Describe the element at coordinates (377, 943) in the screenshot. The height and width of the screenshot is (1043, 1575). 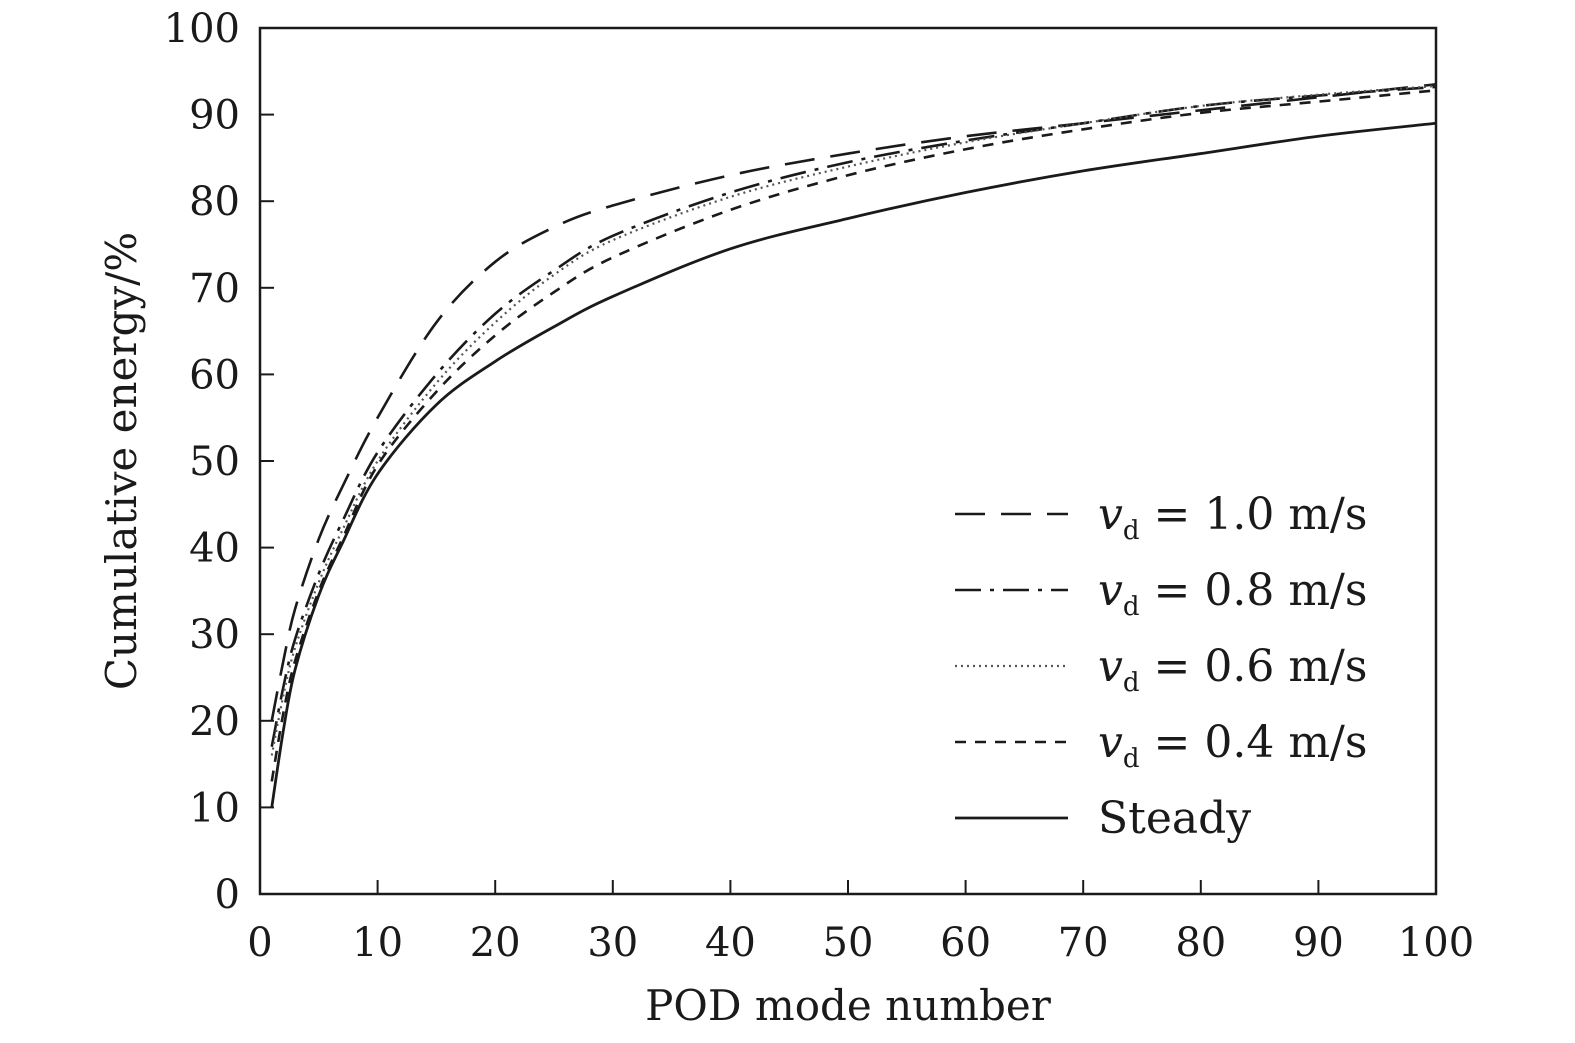
I see `x-tick-label: 10` at that location.